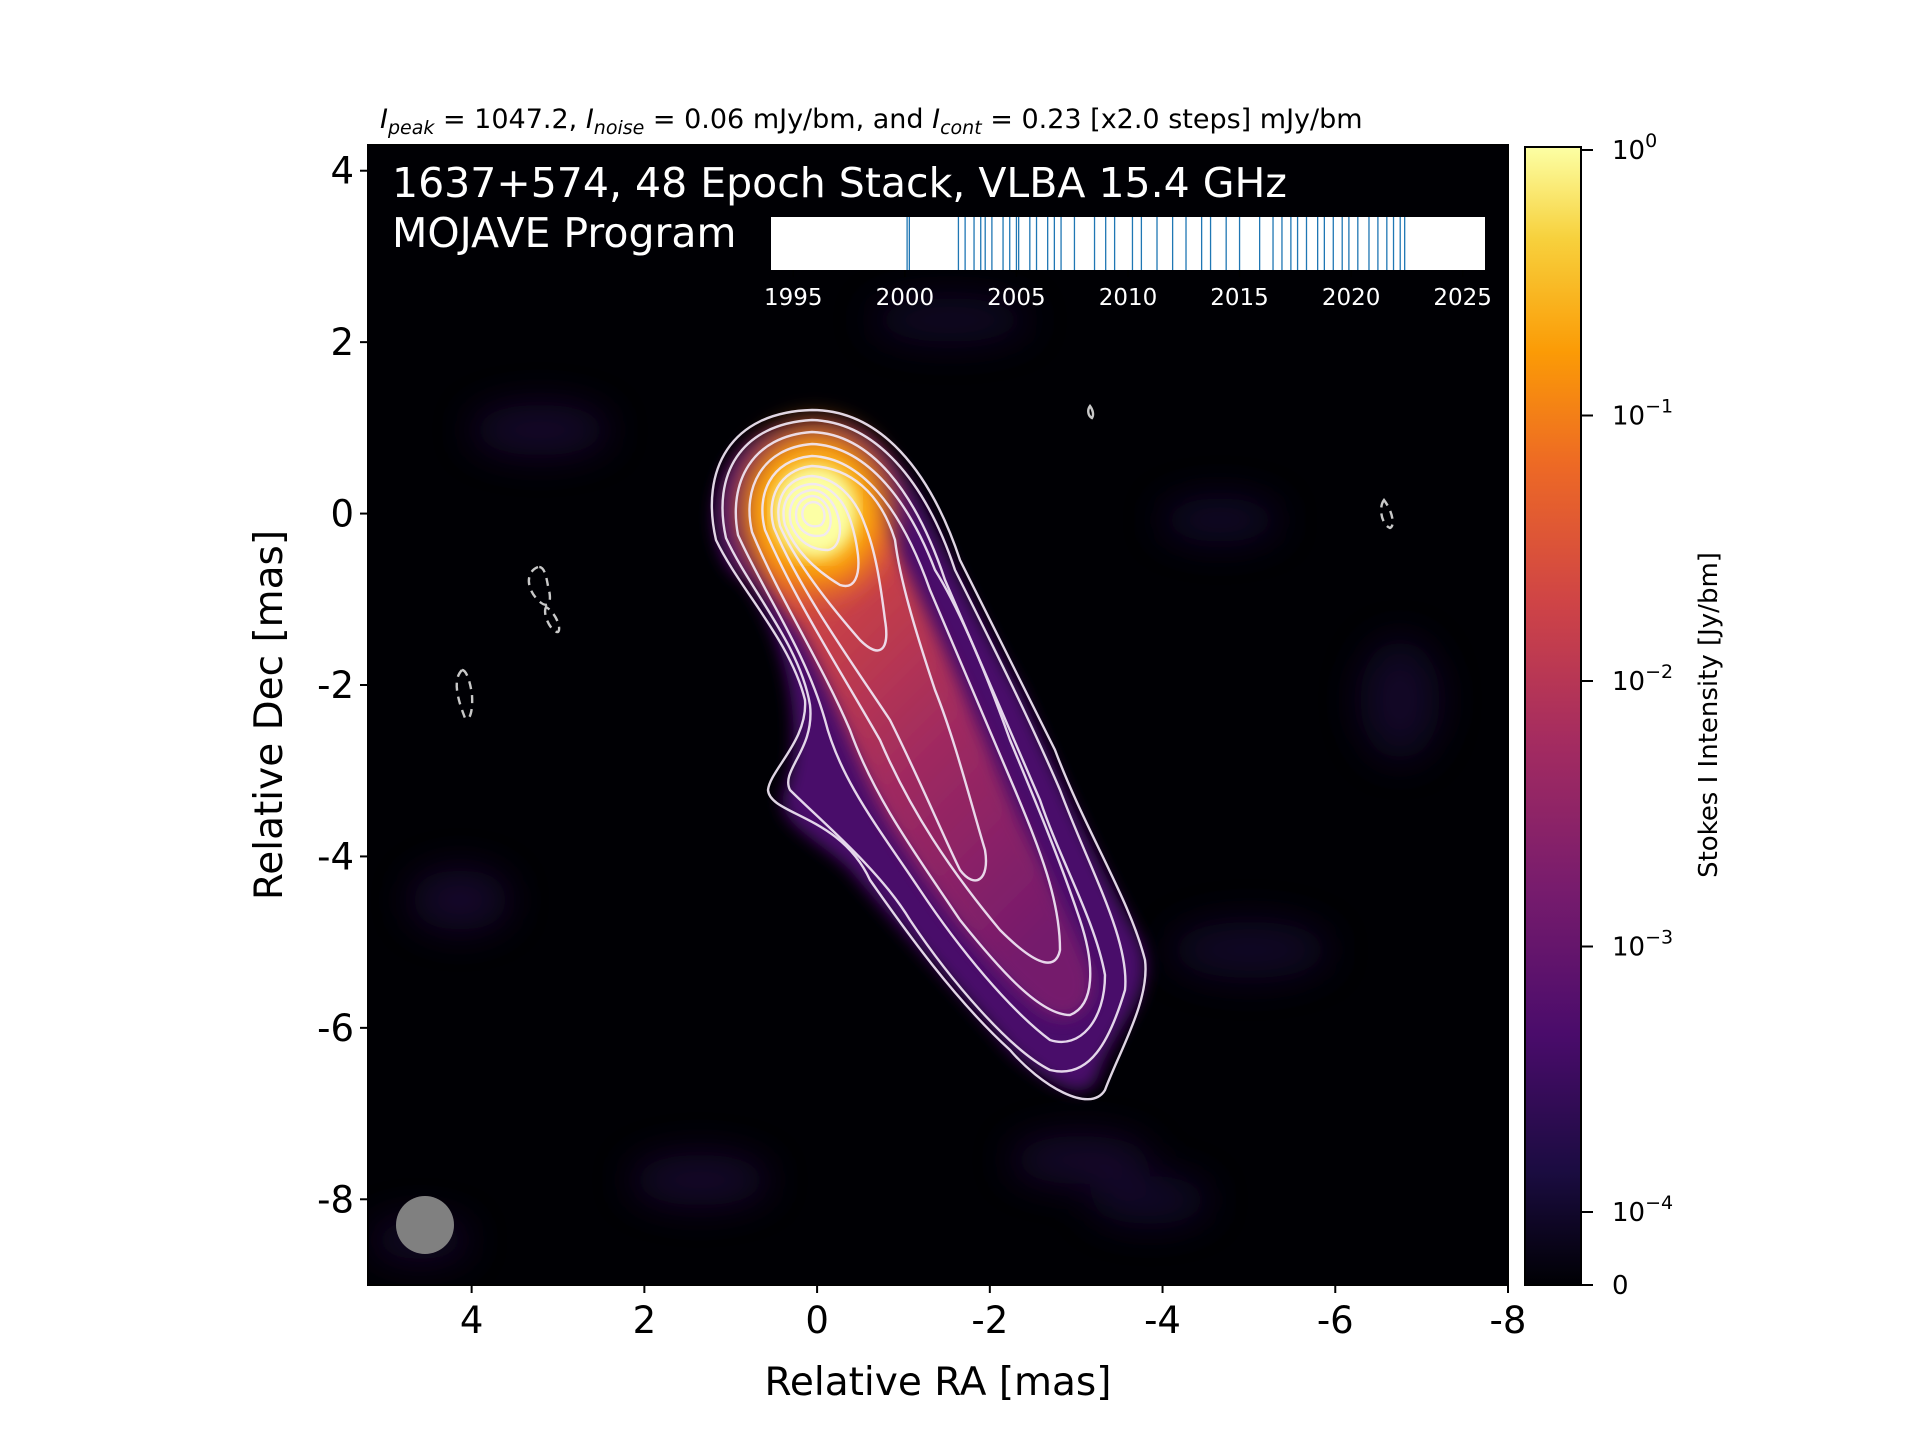 Image resolution: width=1920 pixels, height=1440 pixels. I want to click on timeline-ticks: 1995 2000 2005 2010 2015 2020 2025, so click(1128, 290).